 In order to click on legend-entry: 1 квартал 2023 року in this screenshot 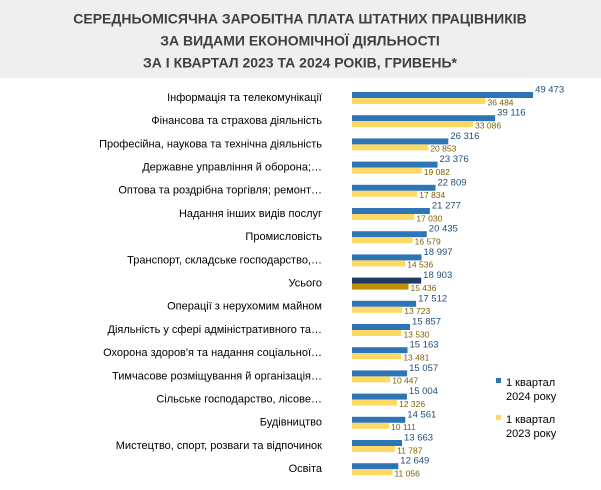, I will do `click(531, 427)`.